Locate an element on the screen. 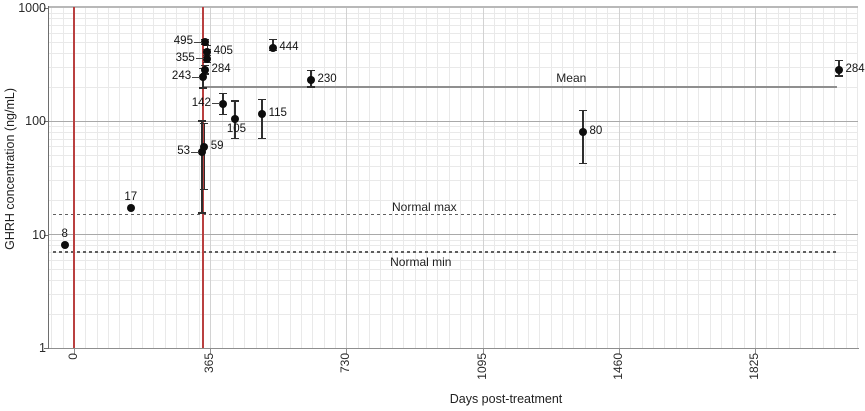  data-point-label: 80 is located at coordinates (596, 130).